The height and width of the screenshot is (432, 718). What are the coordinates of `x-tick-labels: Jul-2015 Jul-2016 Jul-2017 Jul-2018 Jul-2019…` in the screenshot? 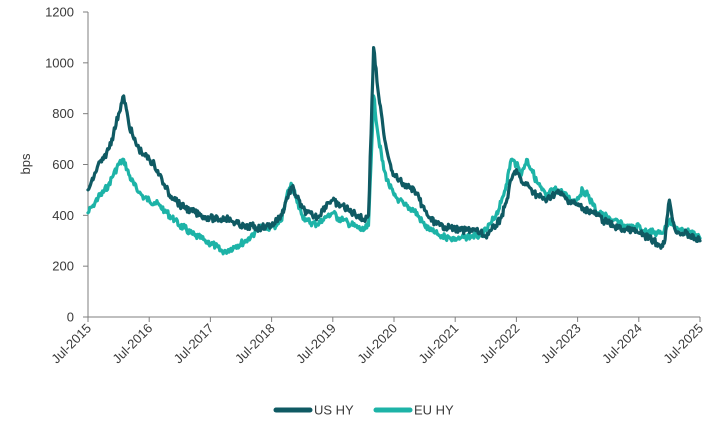 It's located at (377, 341).